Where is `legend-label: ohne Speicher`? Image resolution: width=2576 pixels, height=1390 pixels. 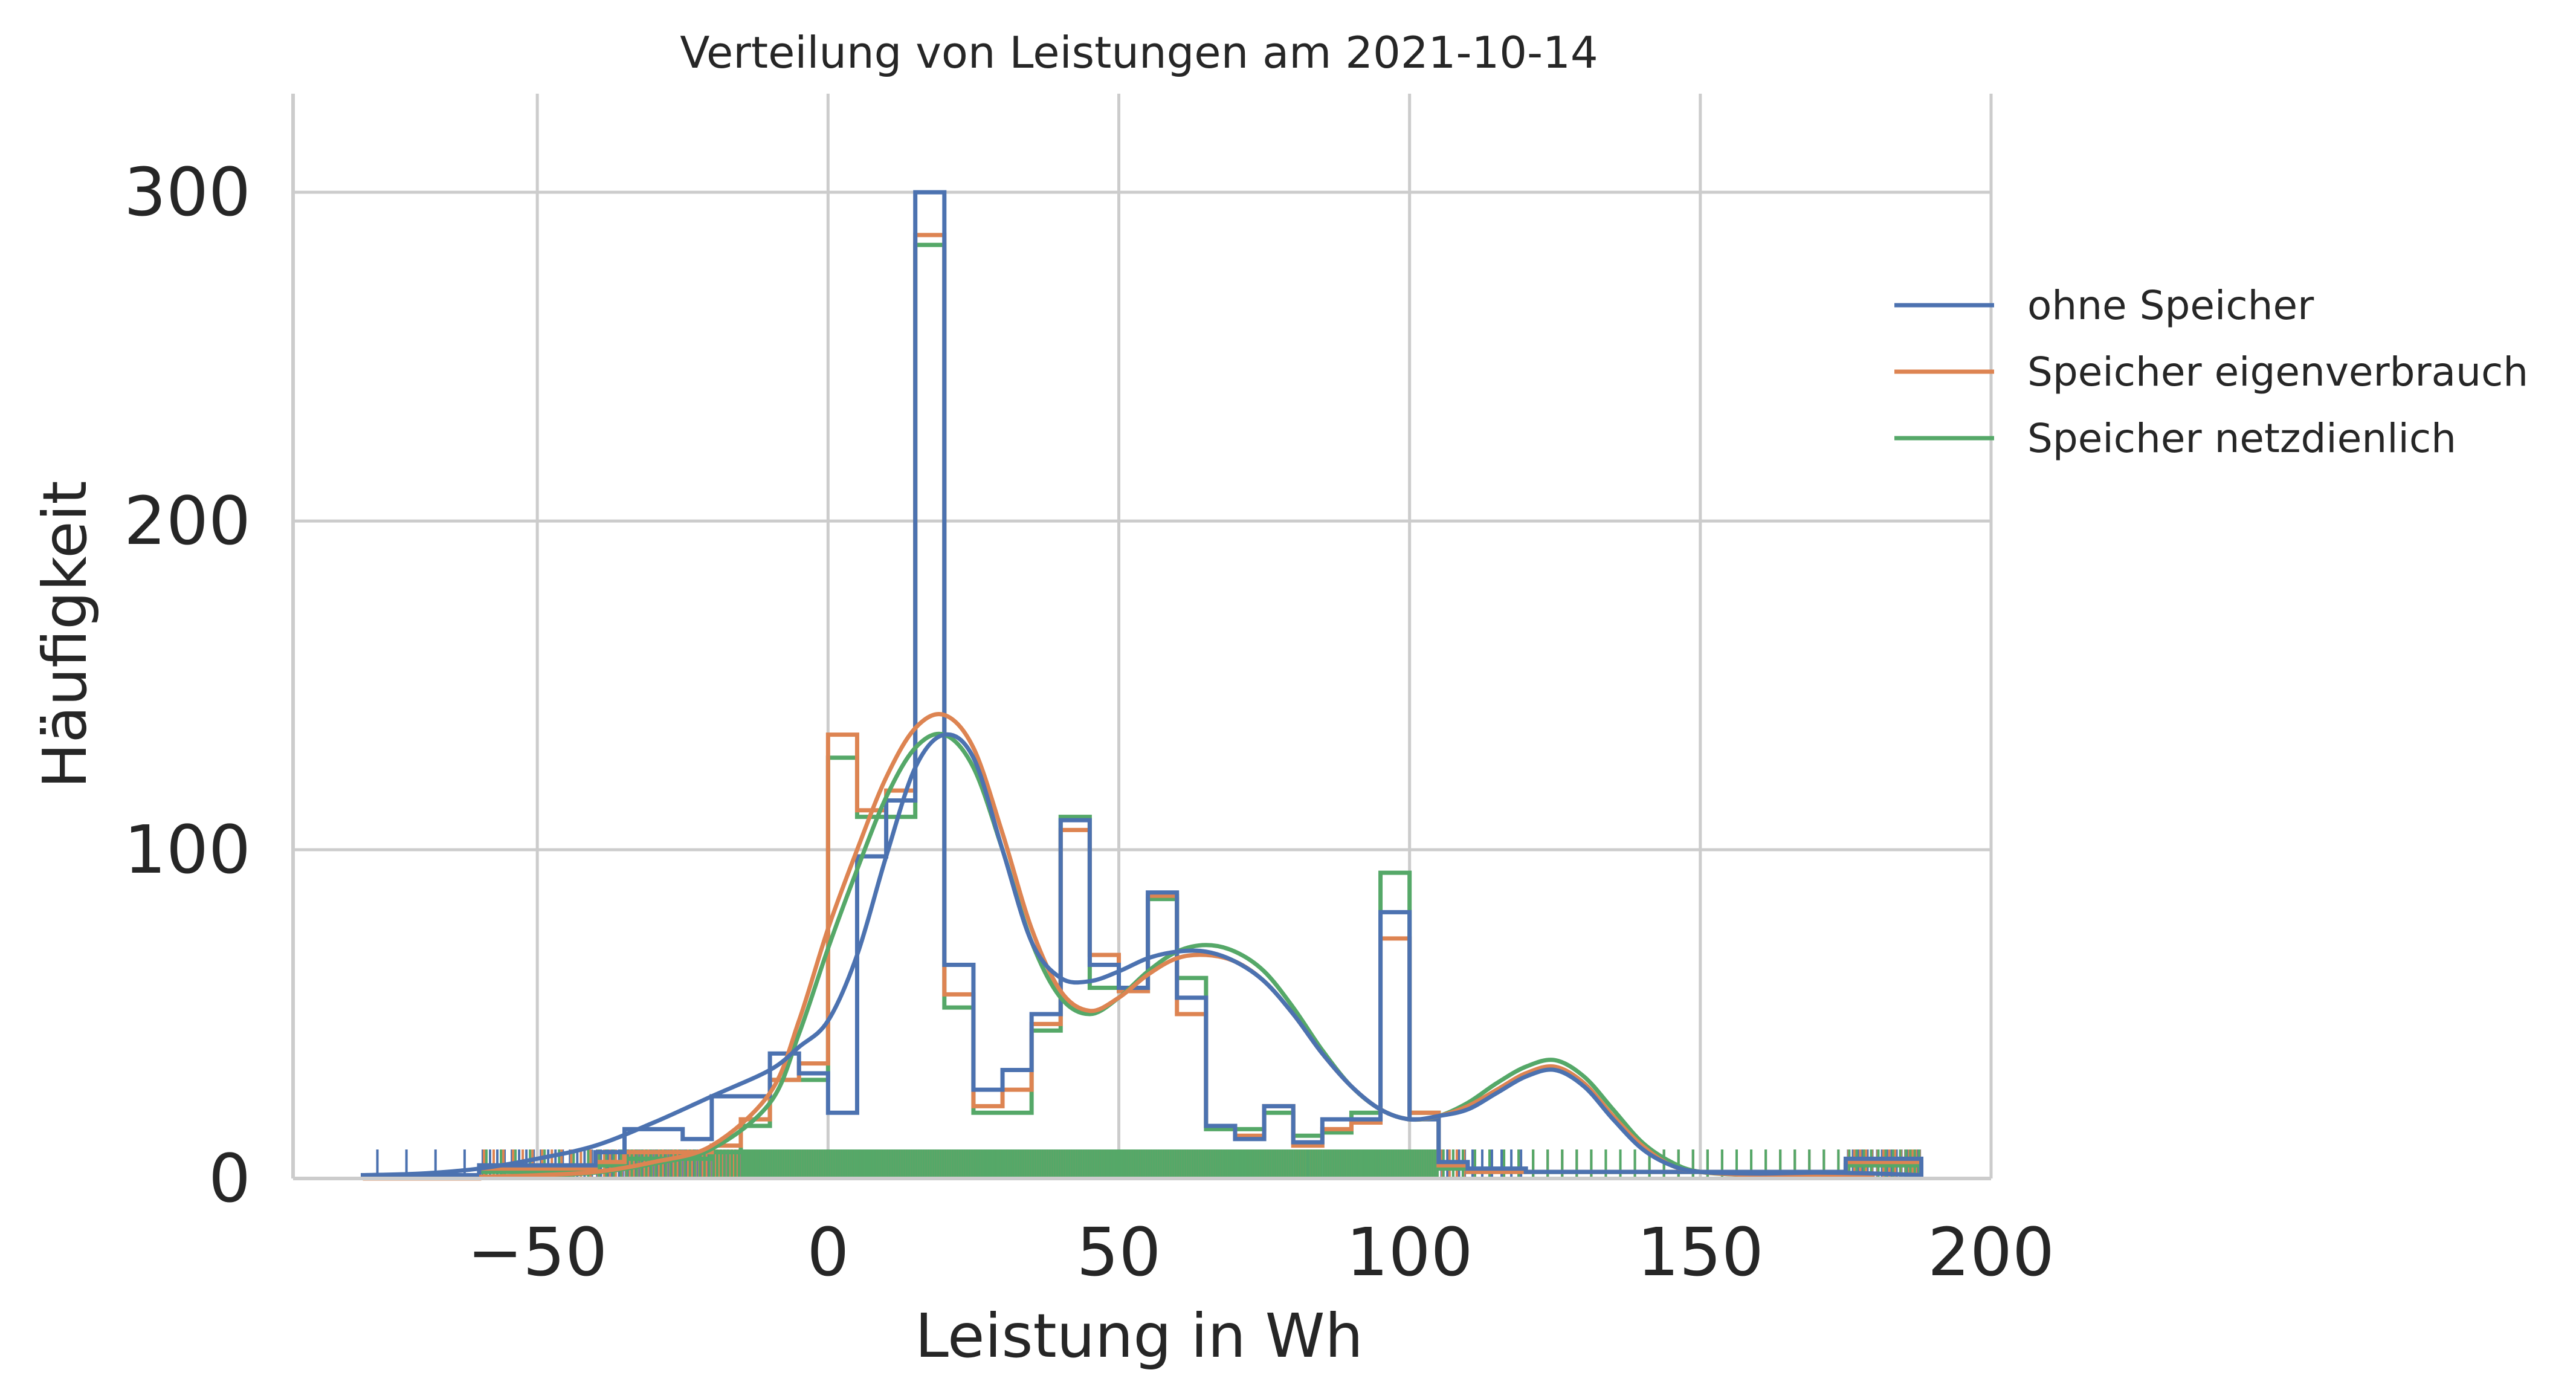
legend-label: ohne Speicher is located at coordinates (2170, 305).